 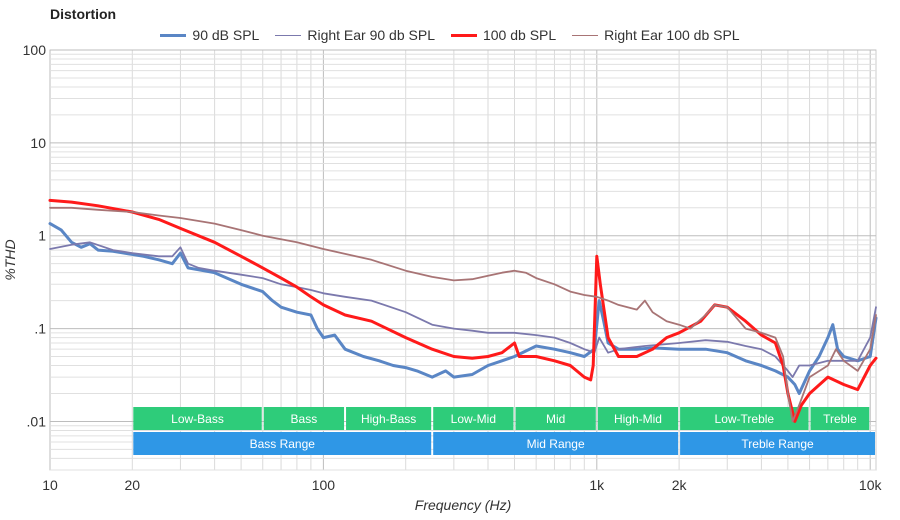 I want to click on band-top-label: Bass, so click(x=304, y=419).